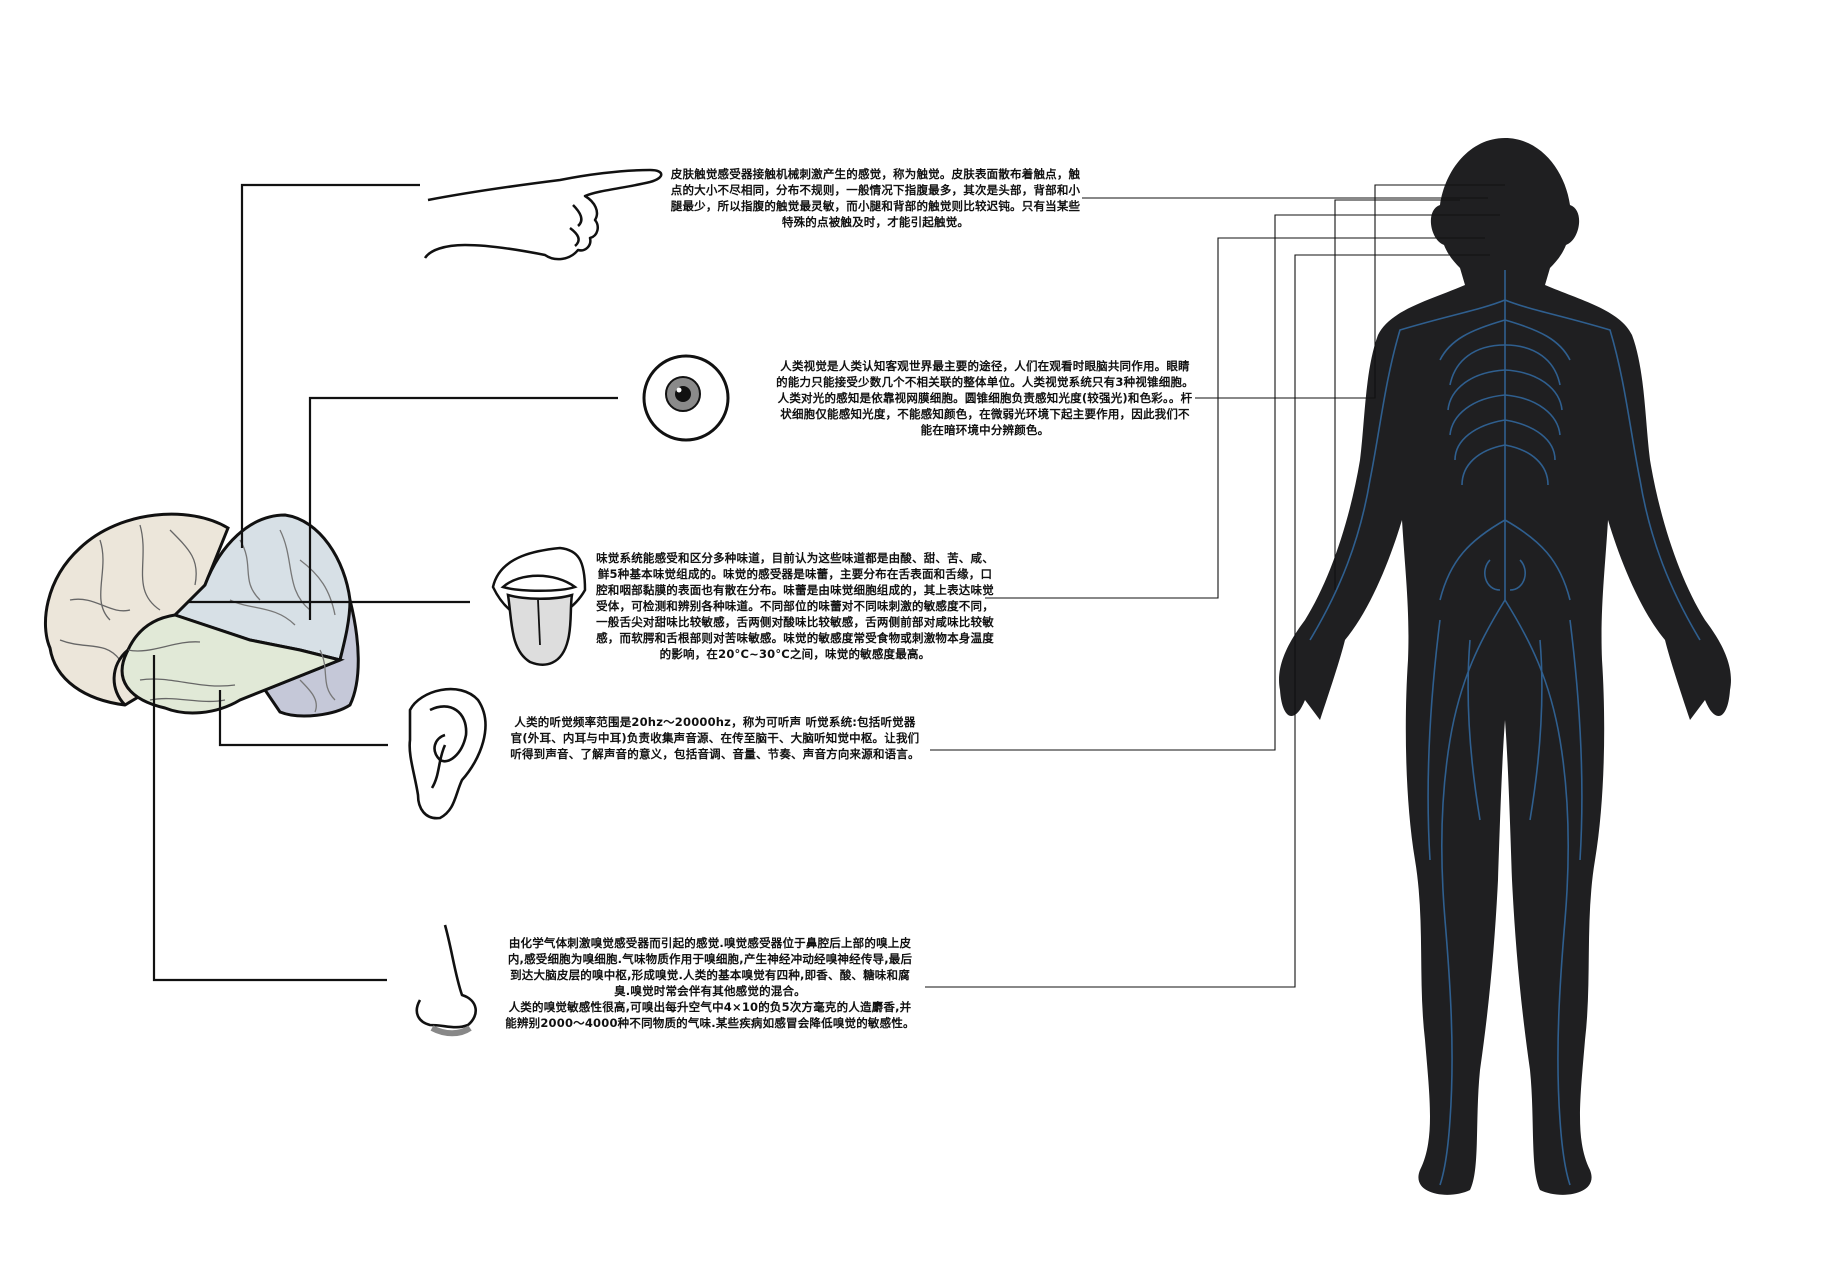 This screenshot has height=1282, width=1836. What do you see at coordinates (232, 664) in the screenshot?
I see `brain-temporal-lobe` at bounding box center [232, 664].